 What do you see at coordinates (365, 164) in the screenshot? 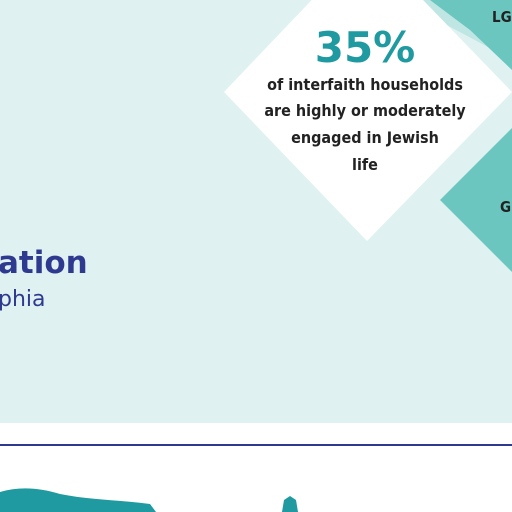
I see `stat-line: life` at bounding box center [365, 164].